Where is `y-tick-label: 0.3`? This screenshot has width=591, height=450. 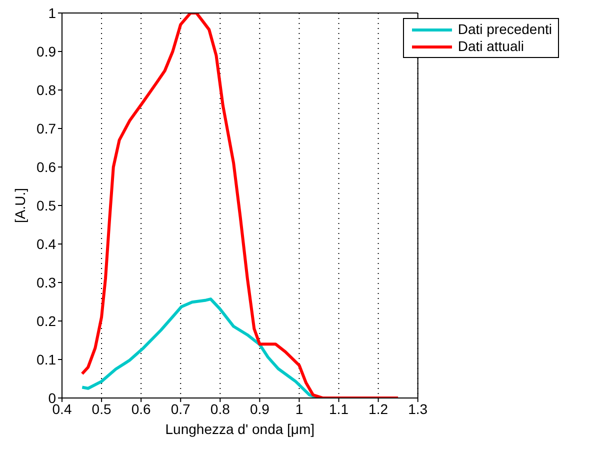
y-tick-label: 0.3 is located at coordinates (46, 282).